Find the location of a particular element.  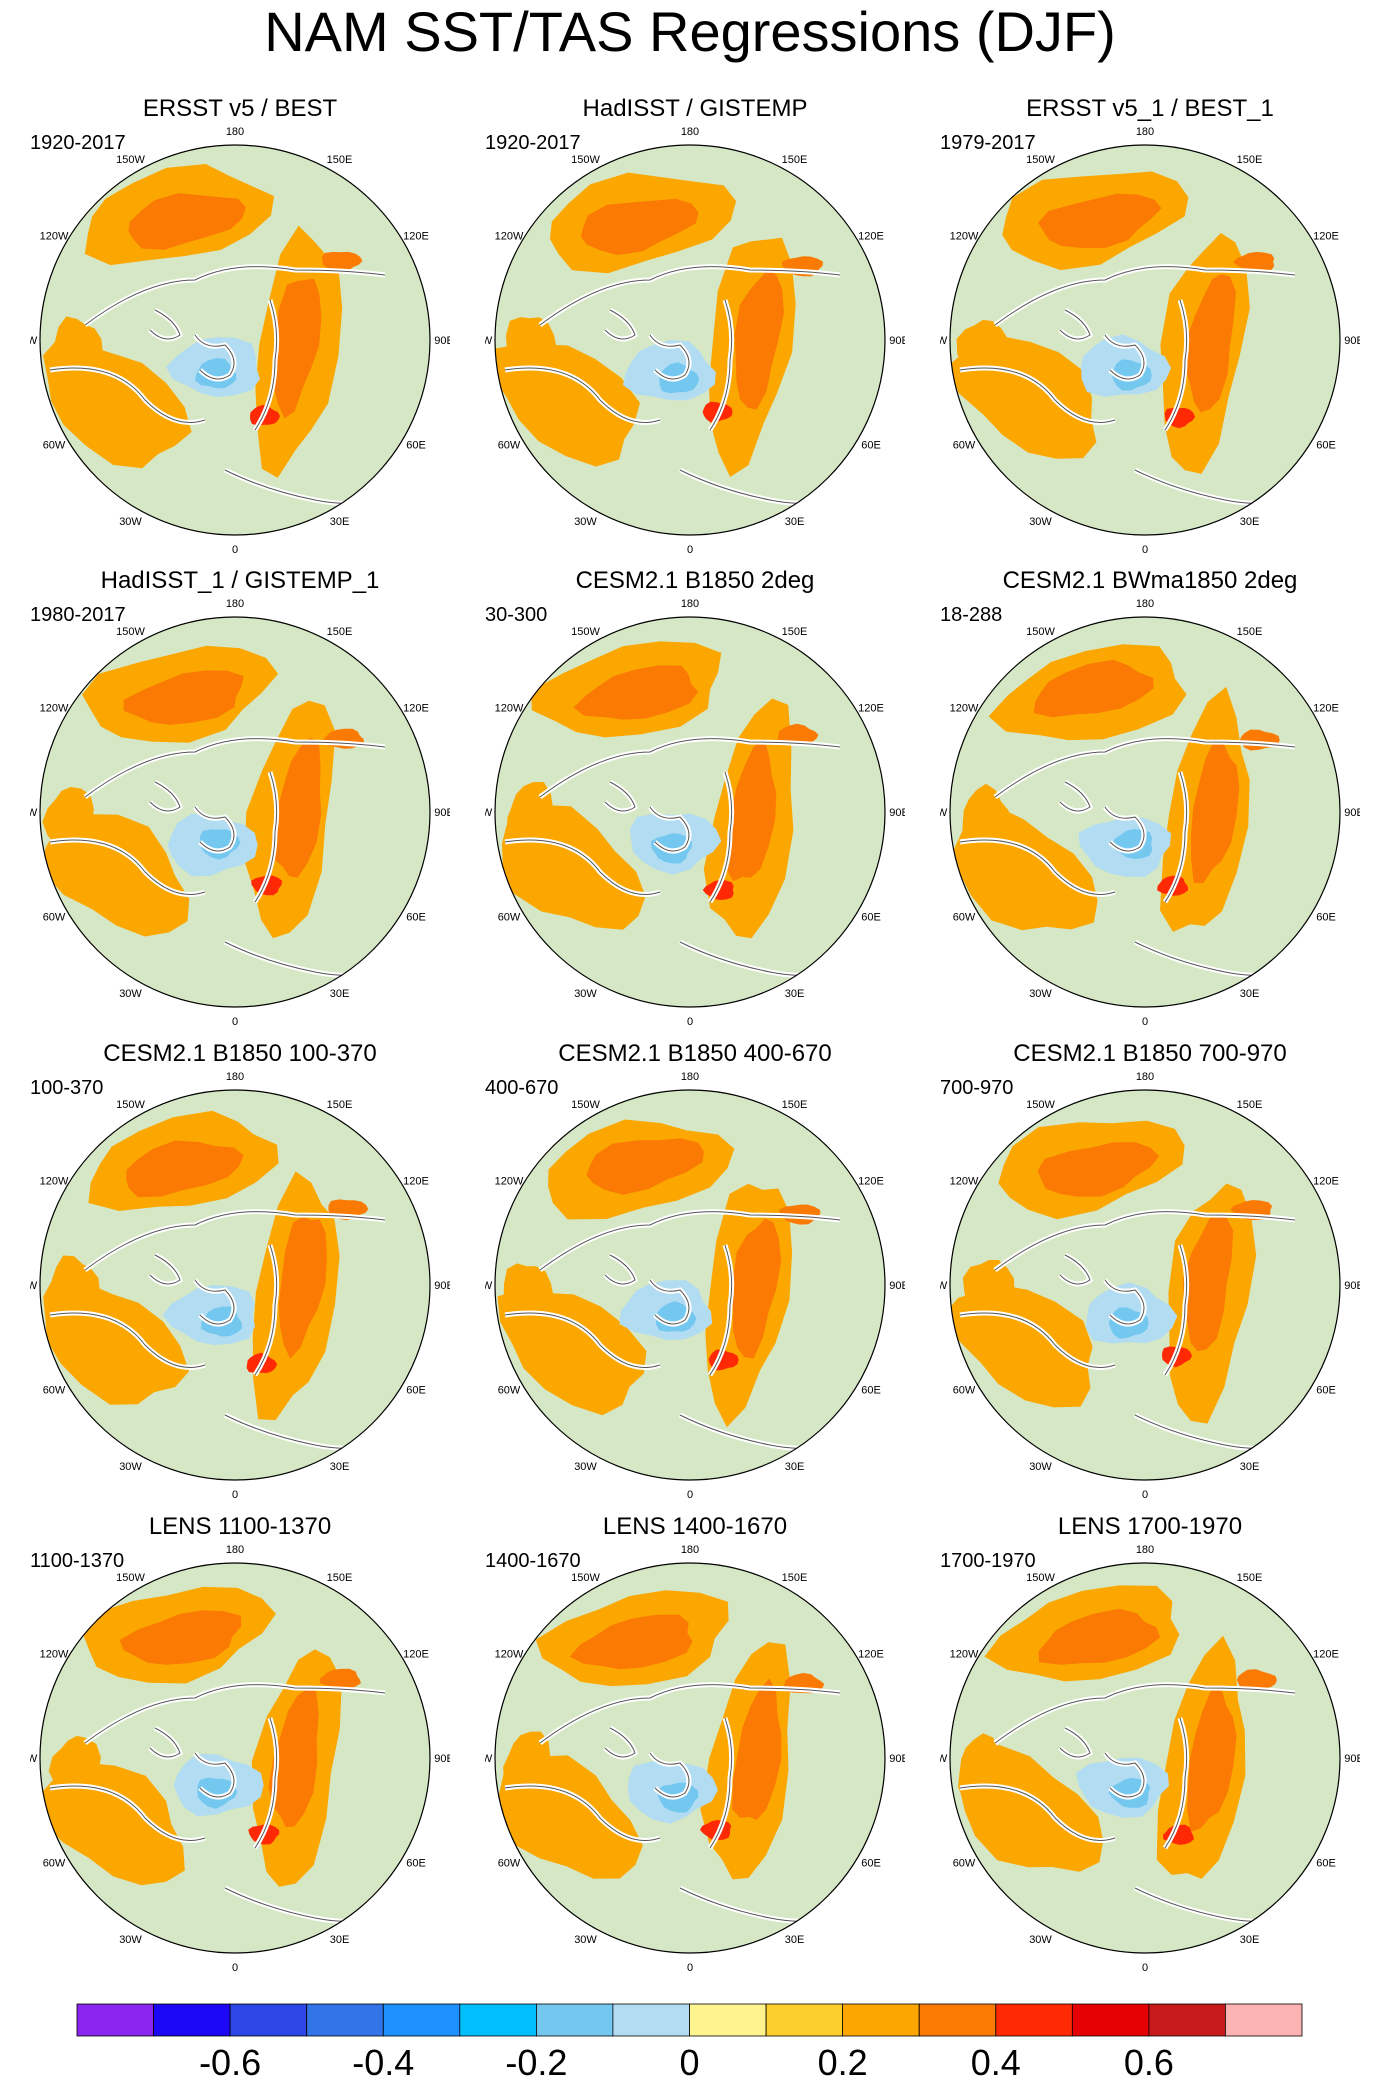

panel-title: CESM2.1 B1850 700-970 is located at coordinates (1150, 1053).